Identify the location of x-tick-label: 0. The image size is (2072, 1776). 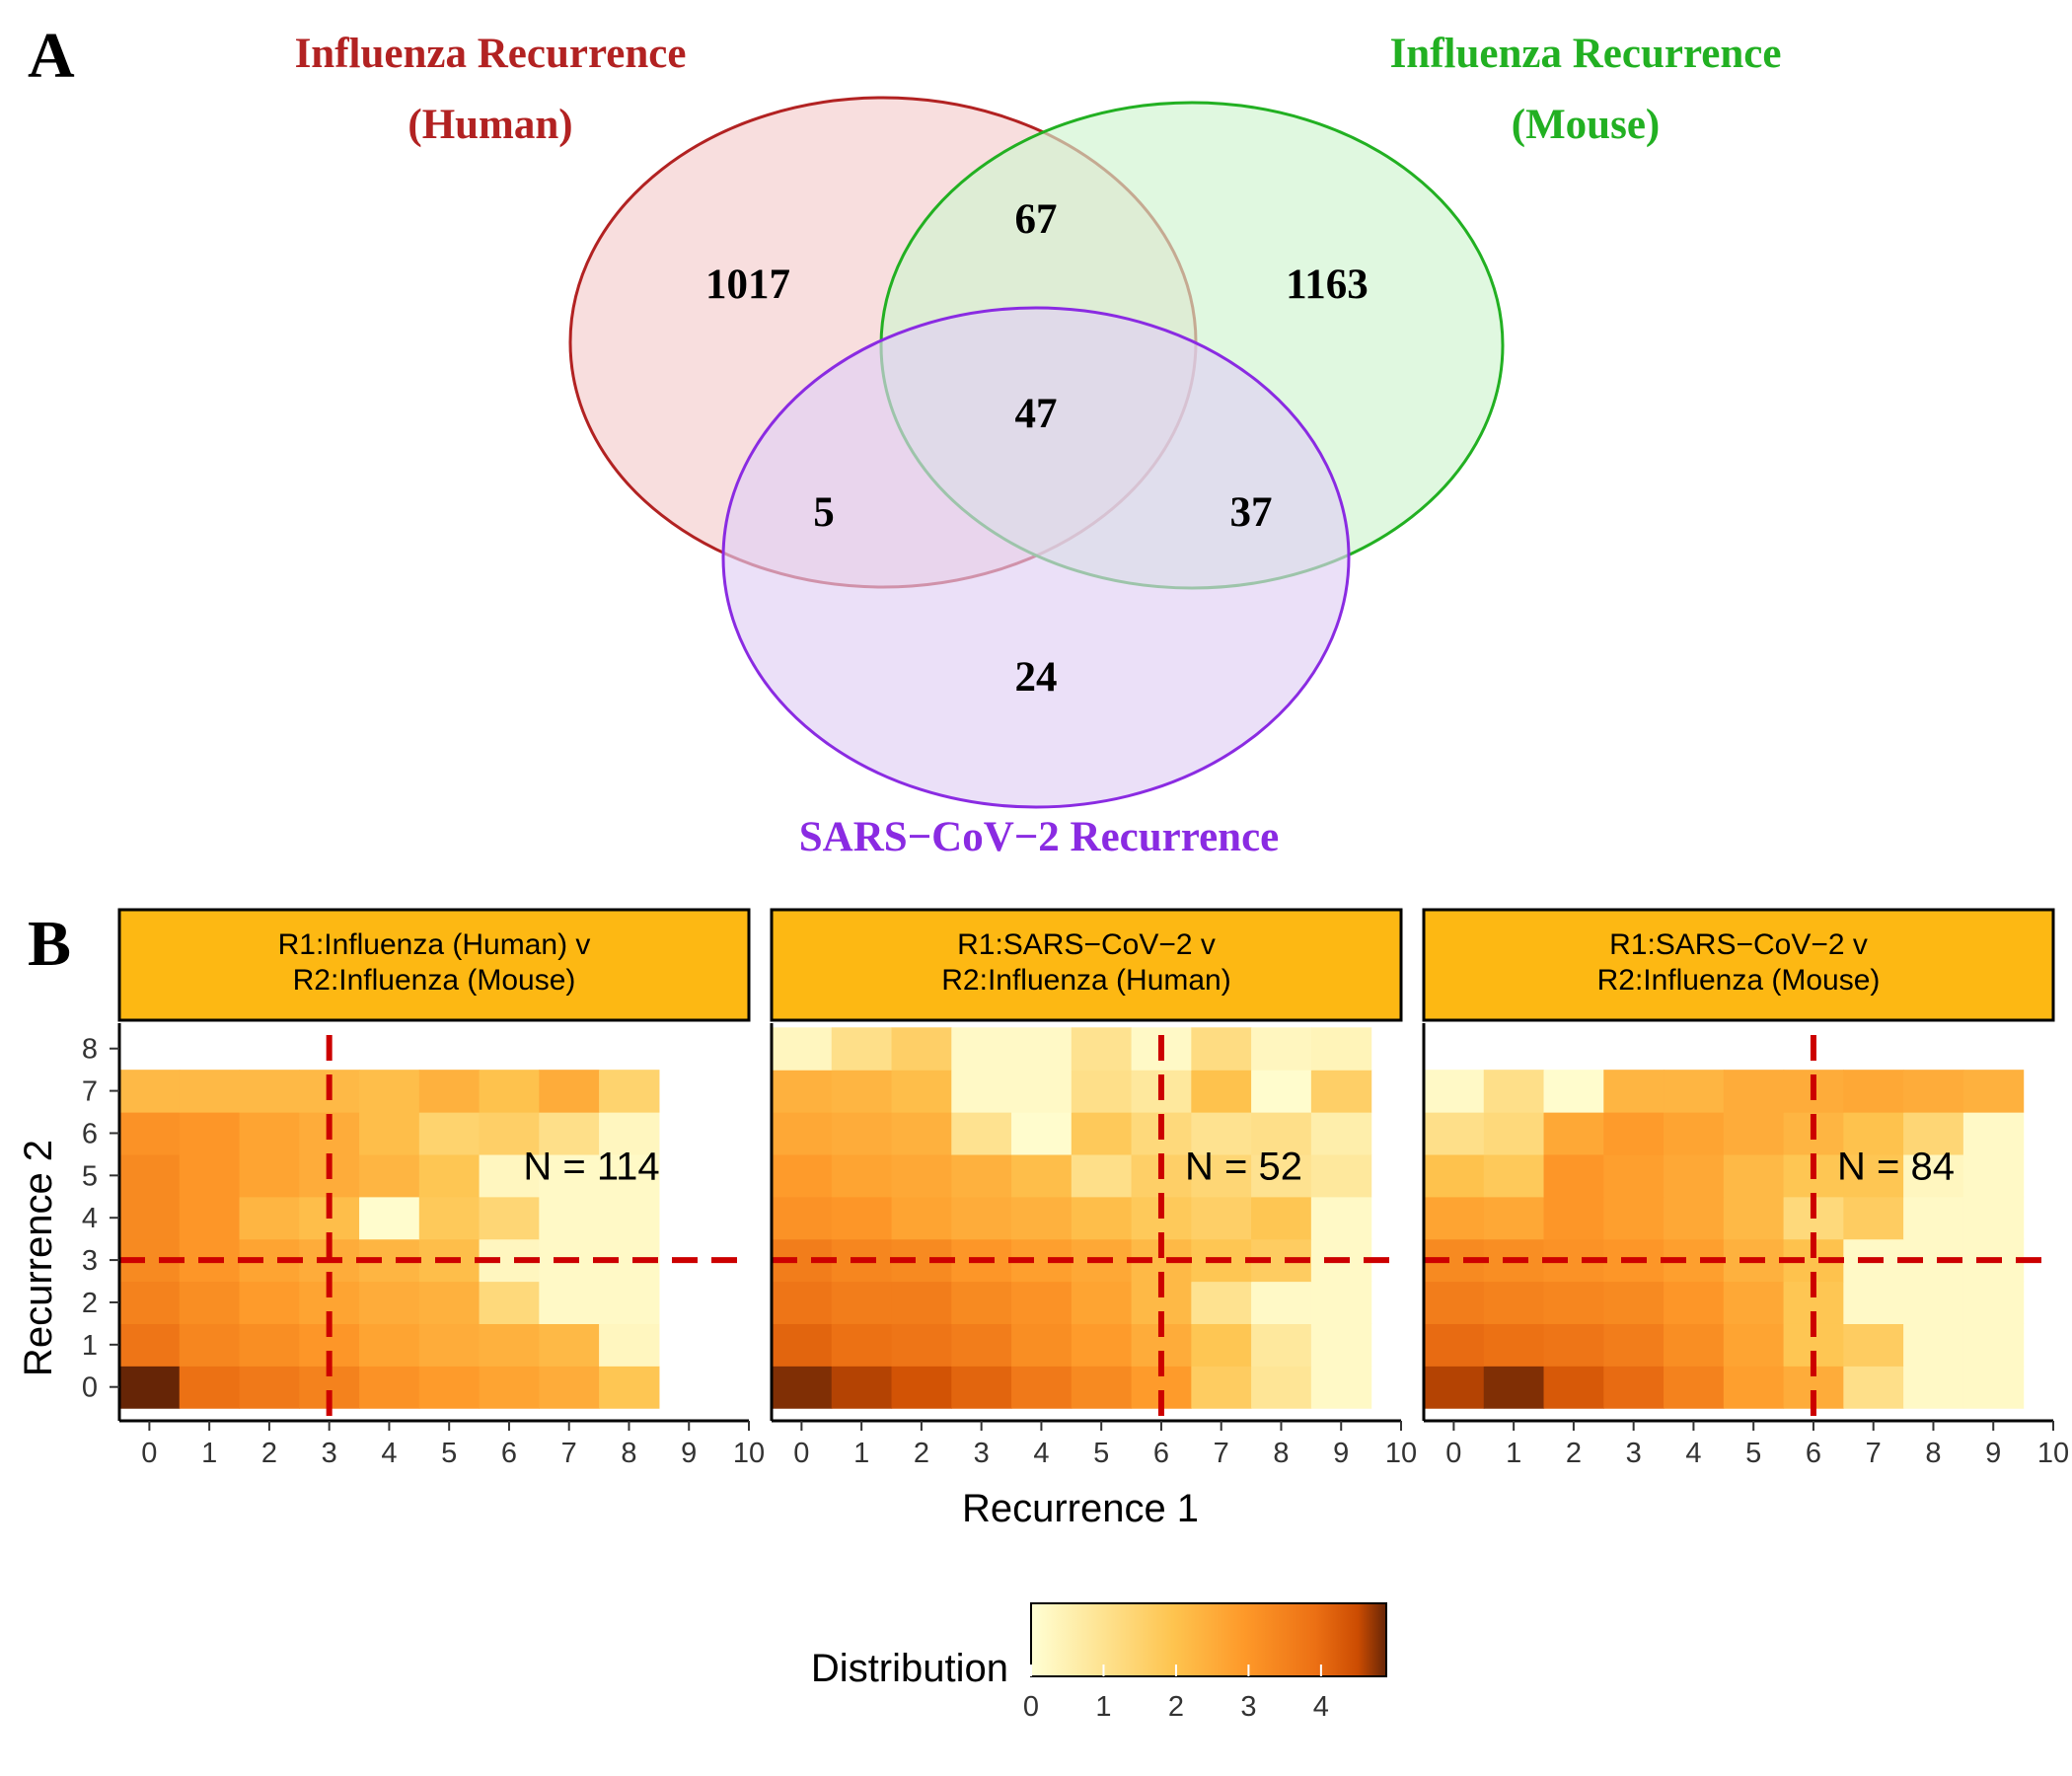
(801, 1454).